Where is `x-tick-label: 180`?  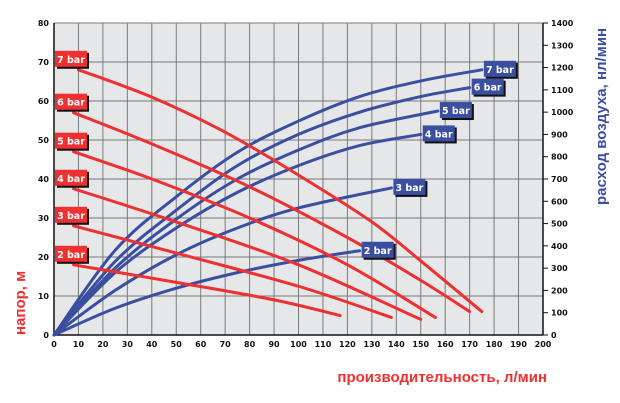
x-tick-label: 180 is located at coordinates (494, 344).